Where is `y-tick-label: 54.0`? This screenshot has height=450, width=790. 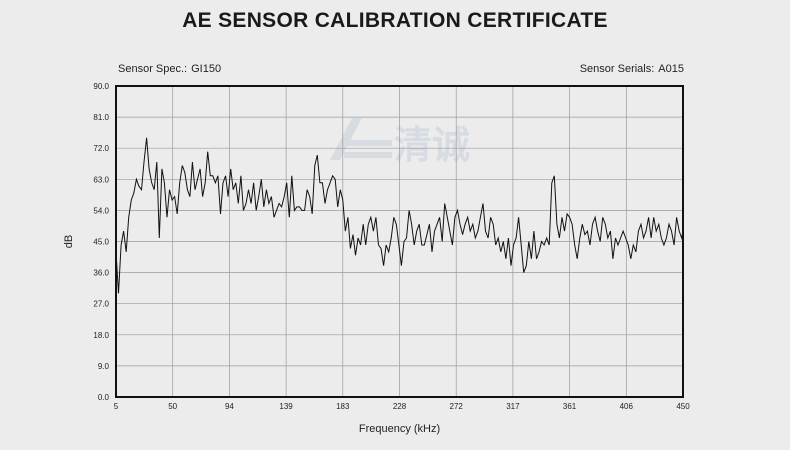 y-tick-label: 54.0 is located at coordinates (101, 210).